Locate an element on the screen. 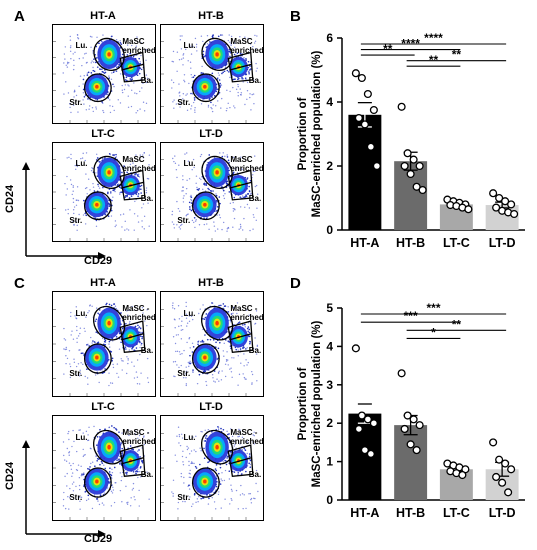 The width and height of the screenshot is (537, 550). x-tick-label-ht-b: HT-B is located at coordinates (410, 243).